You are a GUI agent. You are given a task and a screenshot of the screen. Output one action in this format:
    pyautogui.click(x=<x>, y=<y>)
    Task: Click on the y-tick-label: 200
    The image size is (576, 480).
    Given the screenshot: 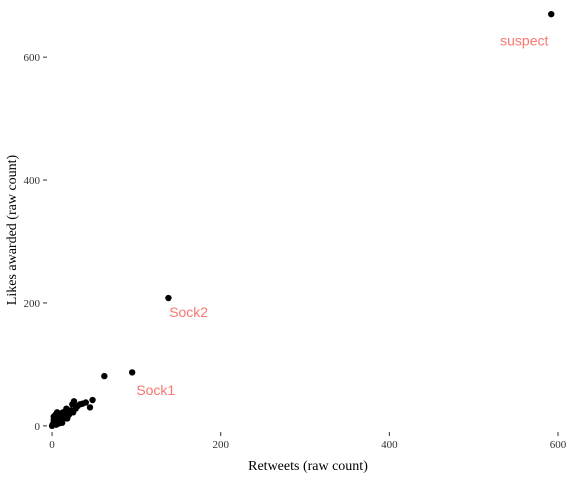 What is the action you would take?
    pyautogui.click(x=32, y=304)
    